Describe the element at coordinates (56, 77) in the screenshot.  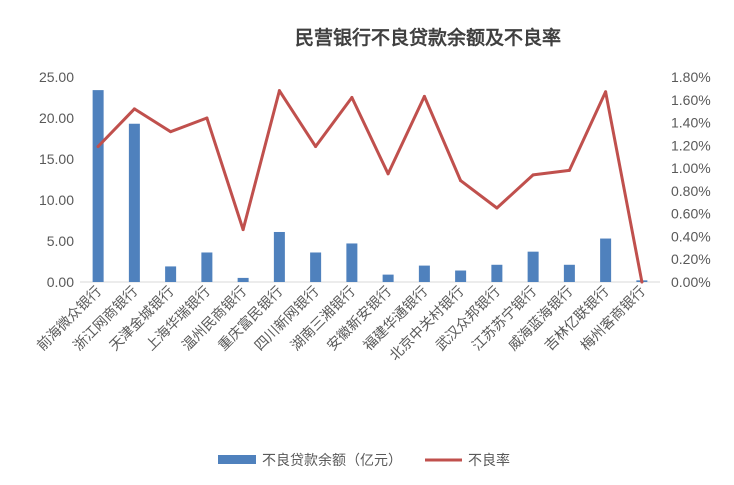
I see `left-tick-label: 25.00` at that location.